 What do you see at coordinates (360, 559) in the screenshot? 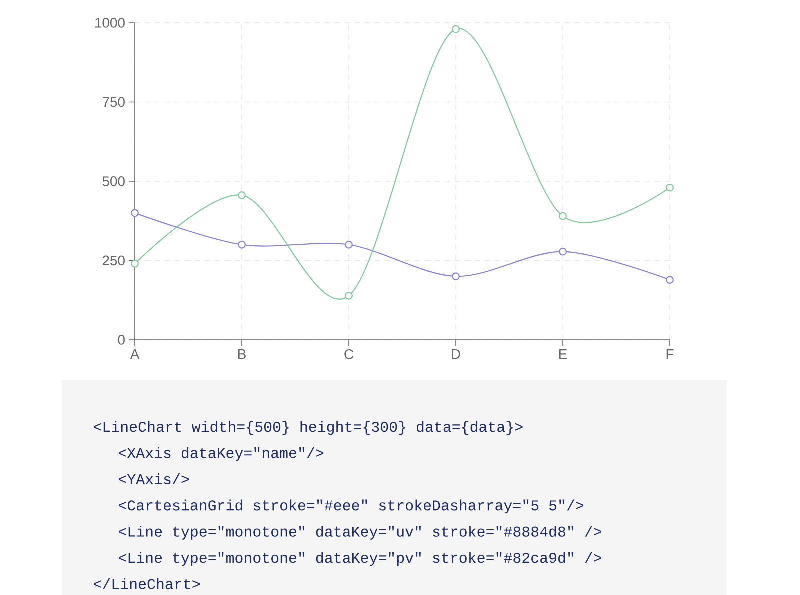
I see `text: <Line type="monotone" dataKey="pv" stroke="#82ca9d" />` at bounding box center [360, 559].